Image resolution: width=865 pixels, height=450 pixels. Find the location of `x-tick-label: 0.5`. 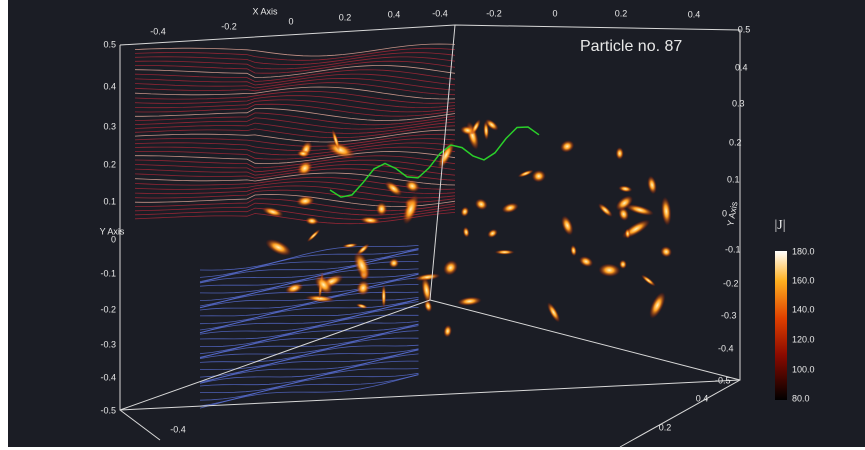

x-tick-label: 0.5 is located at coordinates (744, 29).